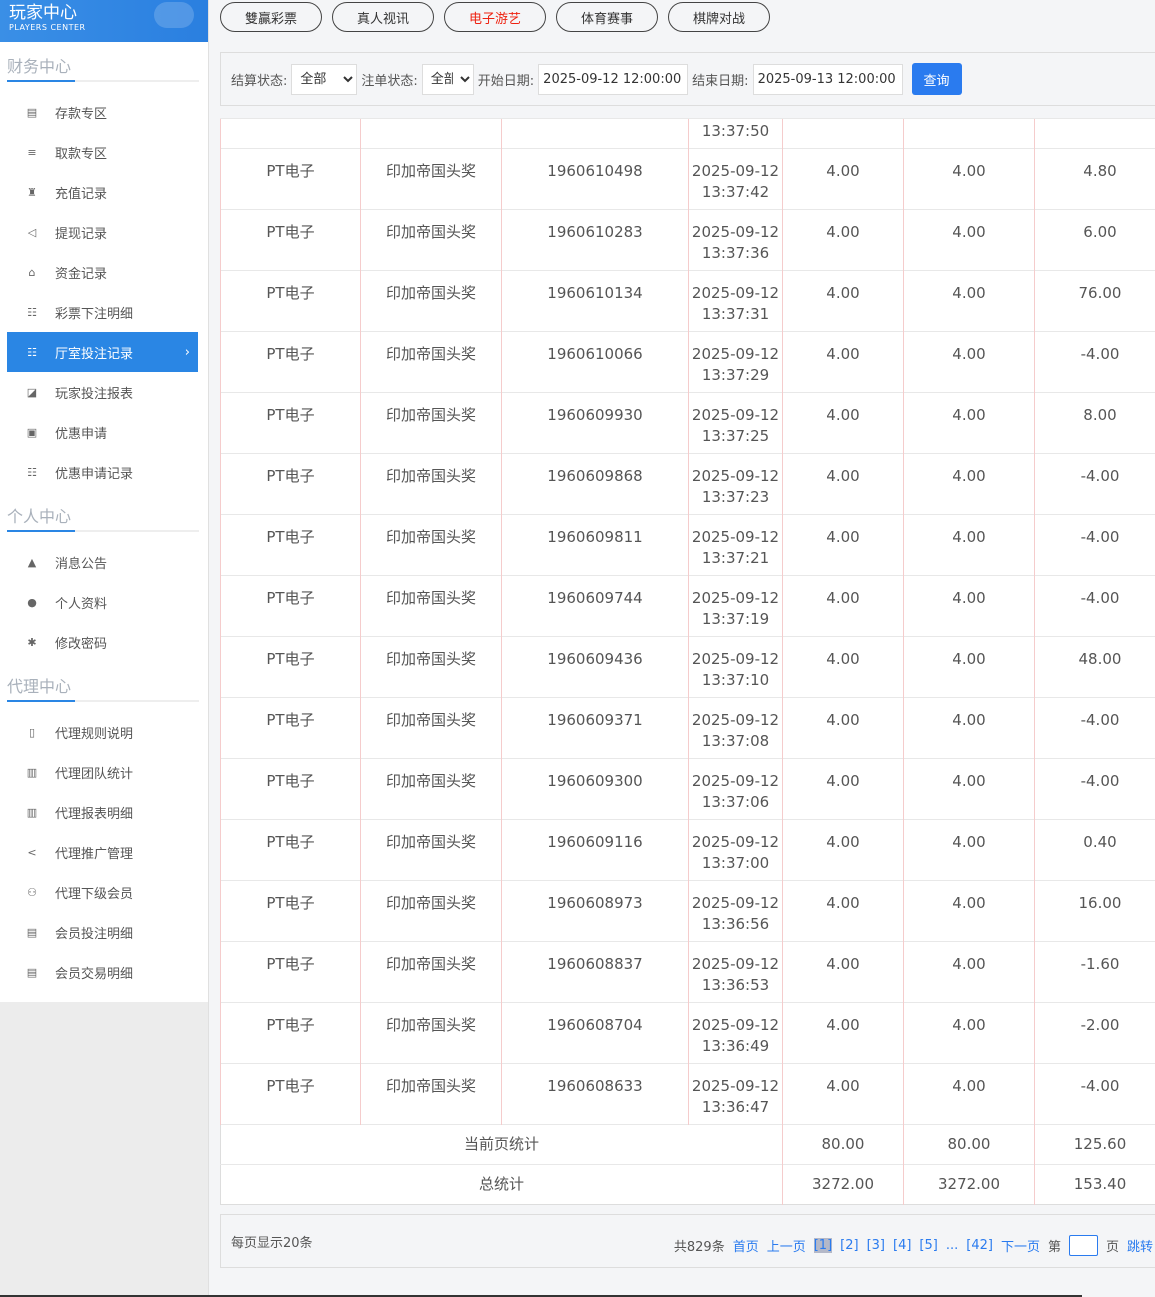  I want to click on sidebar-item: ≡ 取款专区, so click(102, 152).